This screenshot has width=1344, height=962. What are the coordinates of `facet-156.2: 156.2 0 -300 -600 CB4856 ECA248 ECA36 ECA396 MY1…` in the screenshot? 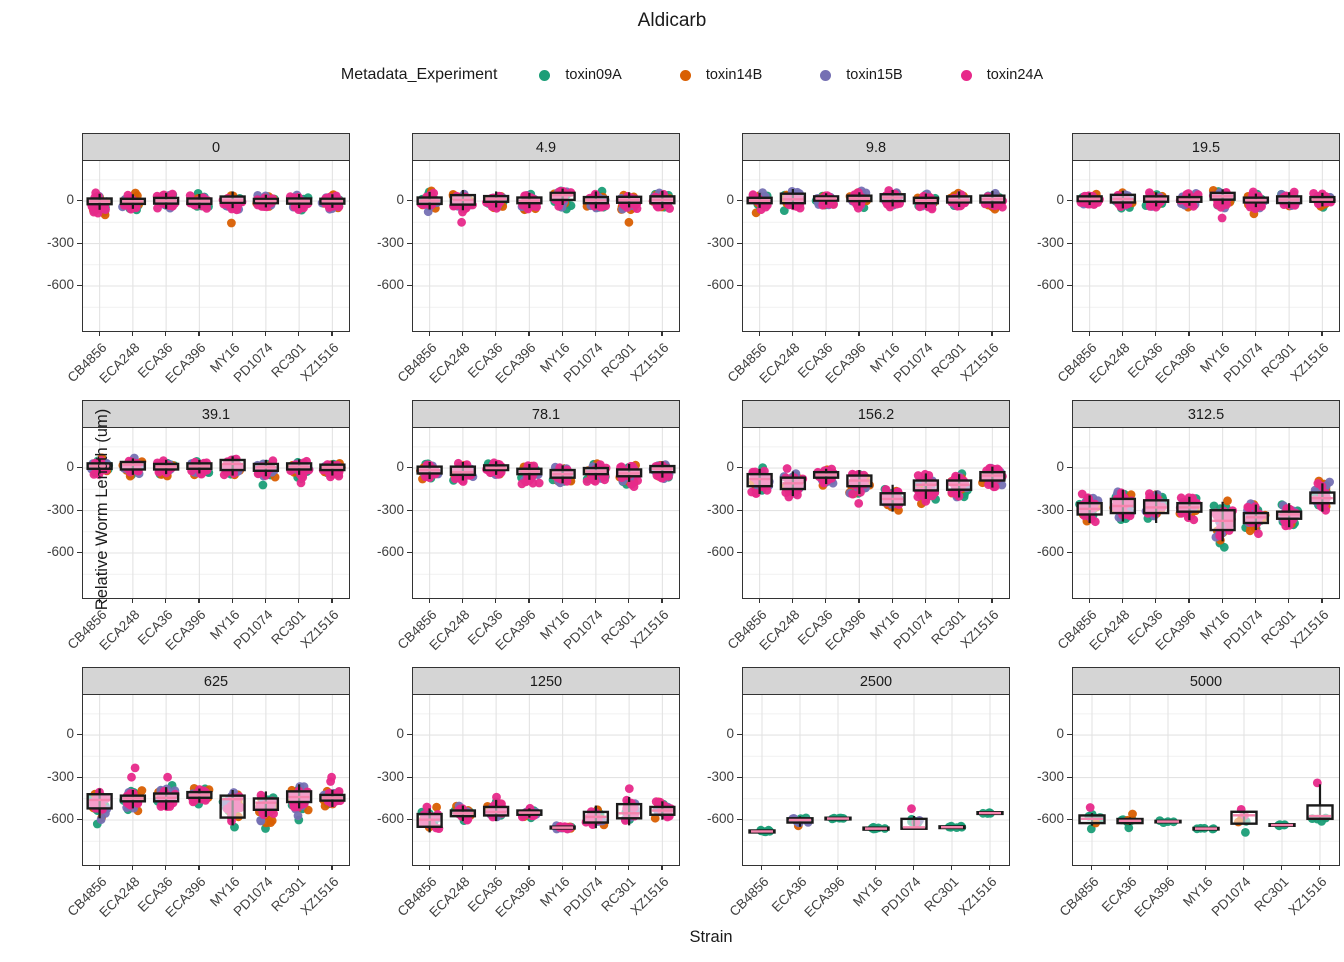 It's located at (851, 533).